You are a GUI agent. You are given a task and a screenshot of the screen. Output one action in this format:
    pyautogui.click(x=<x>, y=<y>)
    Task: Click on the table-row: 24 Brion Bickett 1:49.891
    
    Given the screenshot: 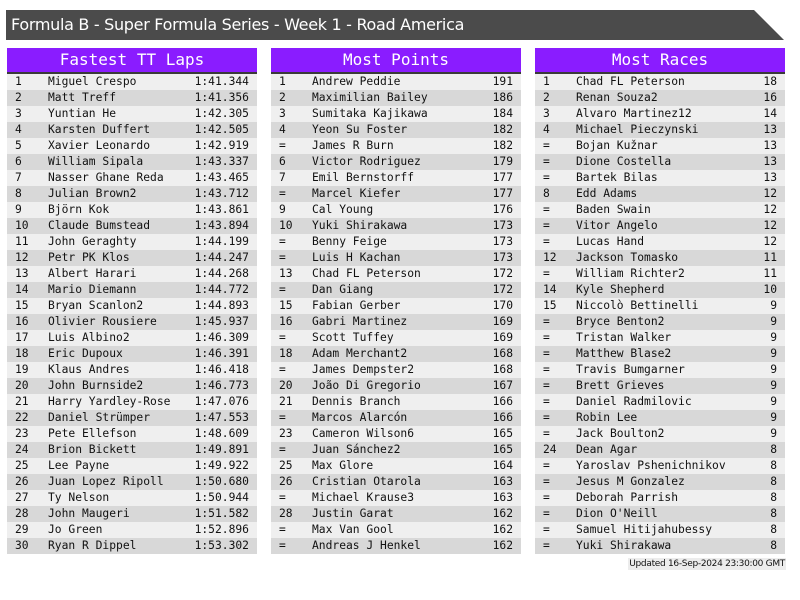 What is the action you would take?
    pyautogui.click(x=132, y=450)
    